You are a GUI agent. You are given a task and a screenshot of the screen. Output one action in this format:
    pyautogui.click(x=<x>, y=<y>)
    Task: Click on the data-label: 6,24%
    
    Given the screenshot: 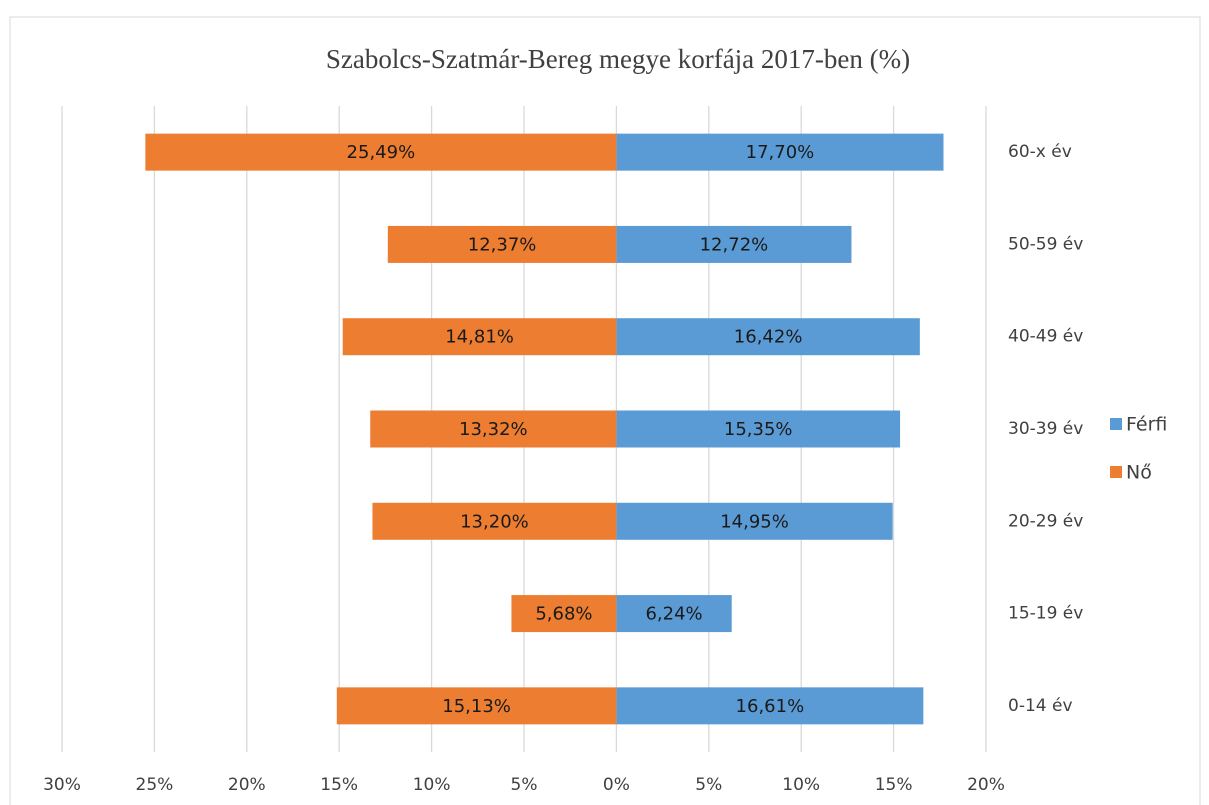 What is the action you would take?
    pyautogui.click(x=673, y=614)
    